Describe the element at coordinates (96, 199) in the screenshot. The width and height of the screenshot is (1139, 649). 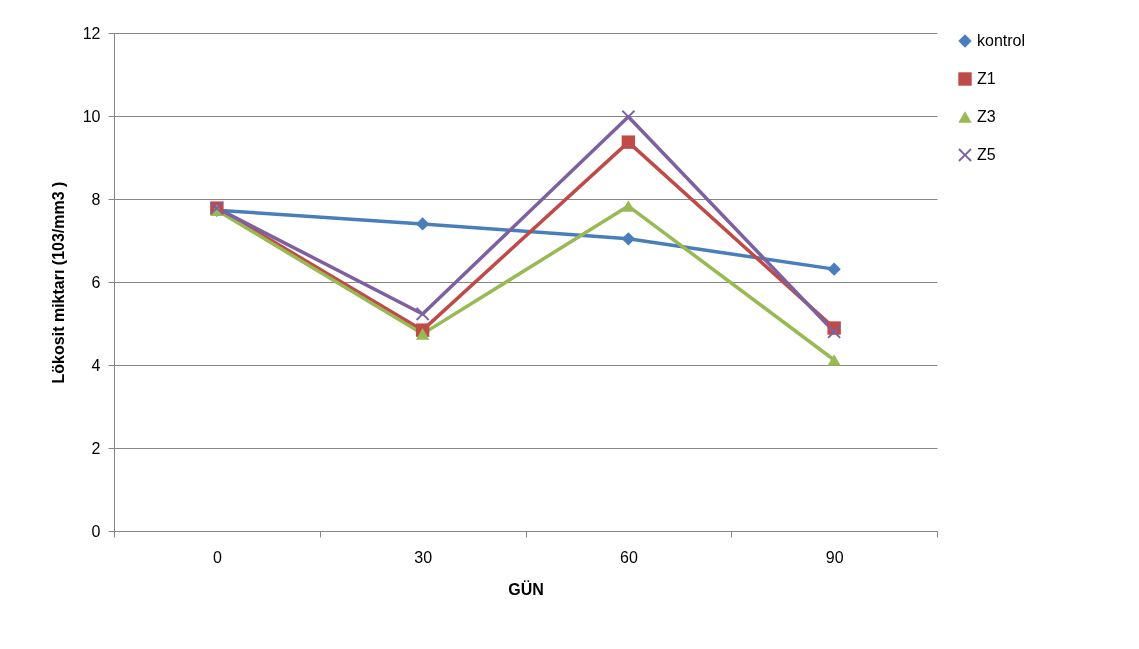
I see `y-tick-label: 8` at that location.